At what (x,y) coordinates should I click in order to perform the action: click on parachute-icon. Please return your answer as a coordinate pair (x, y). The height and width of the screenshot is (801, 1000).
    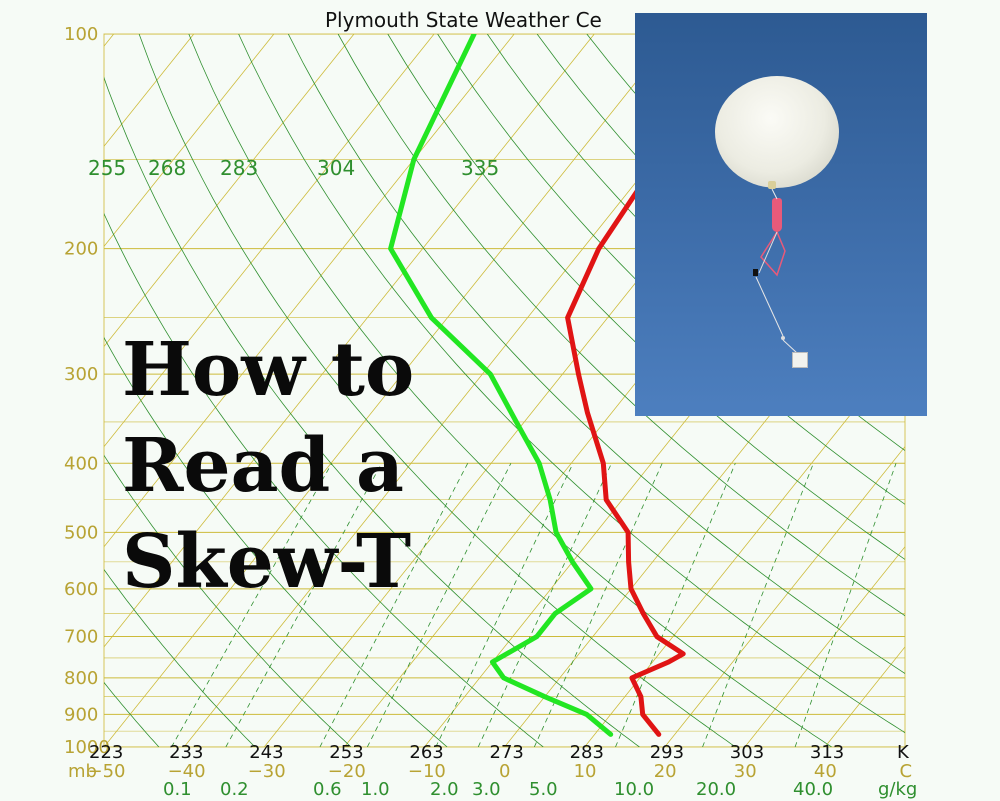
    Looking at the image, I should click on (777, 215).